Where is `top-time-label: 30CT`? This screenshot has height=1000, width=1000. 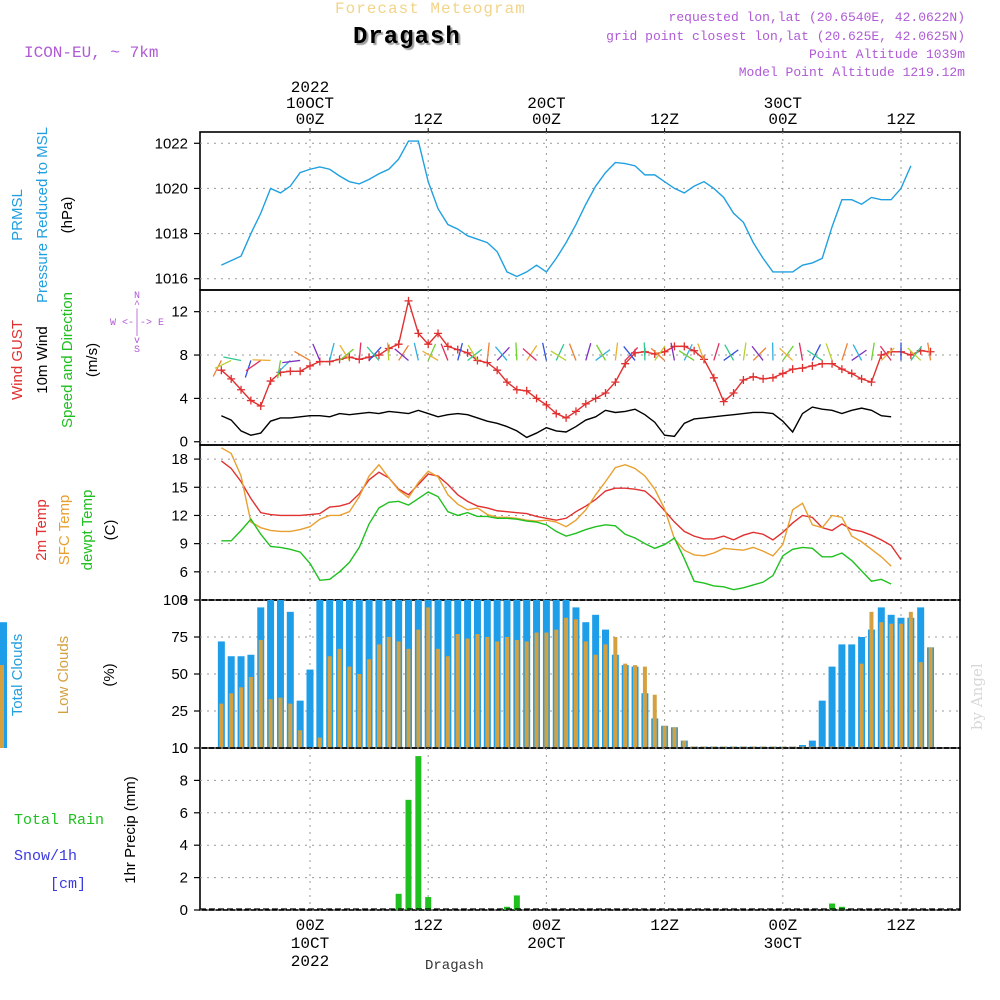
top-time-label: 30CT is located at coordinates (783, 104).